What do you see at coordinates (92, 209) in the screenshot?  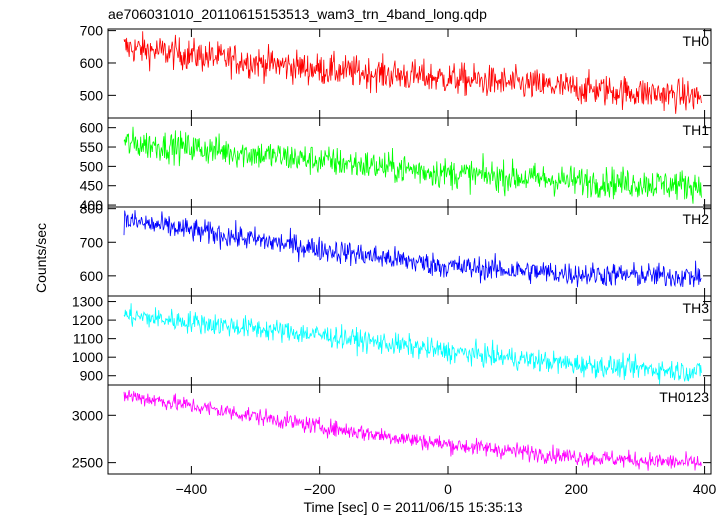 I see `y-tick-label: 800` at bounding box center [92, 209].